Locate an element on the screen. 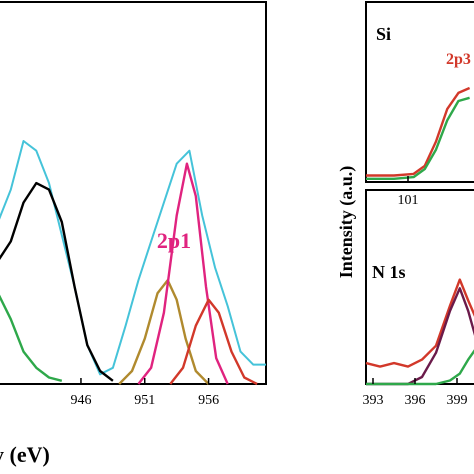 This screenshot has height=474, width=474. n-1s-panel: 393 396 399 N 1s Intensity (a.u.) is located at coordinates (405, 287).